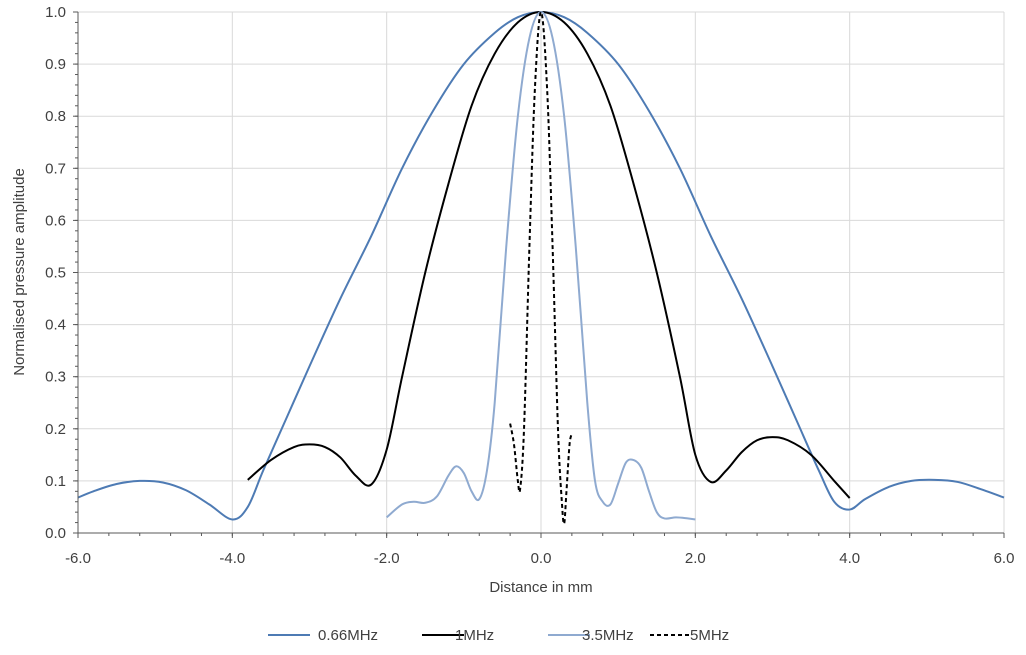  Describe the element at coordinates (387, 558) in the screenshot. I see `x-tick-label: -2.0` at that location.